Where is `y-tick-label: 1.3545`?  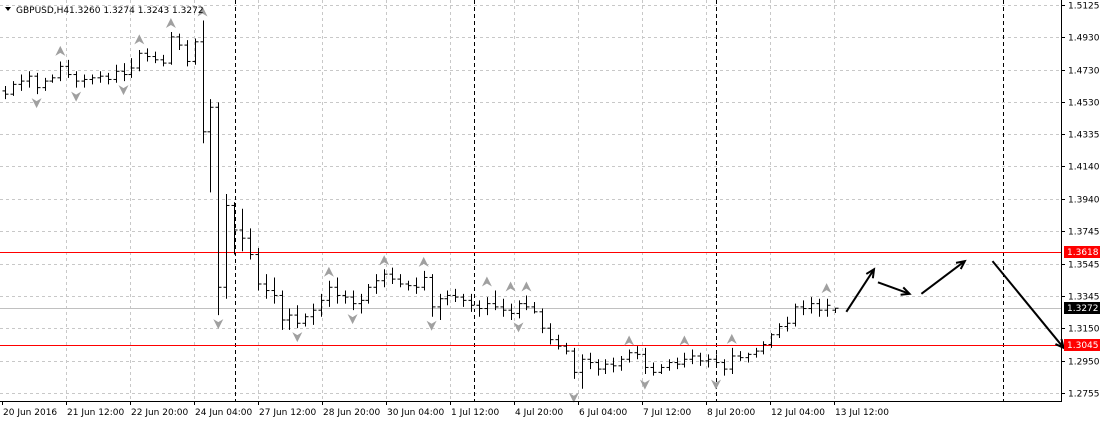 y-tick-label: 1.3545 is located at coordinates (1084, 266).